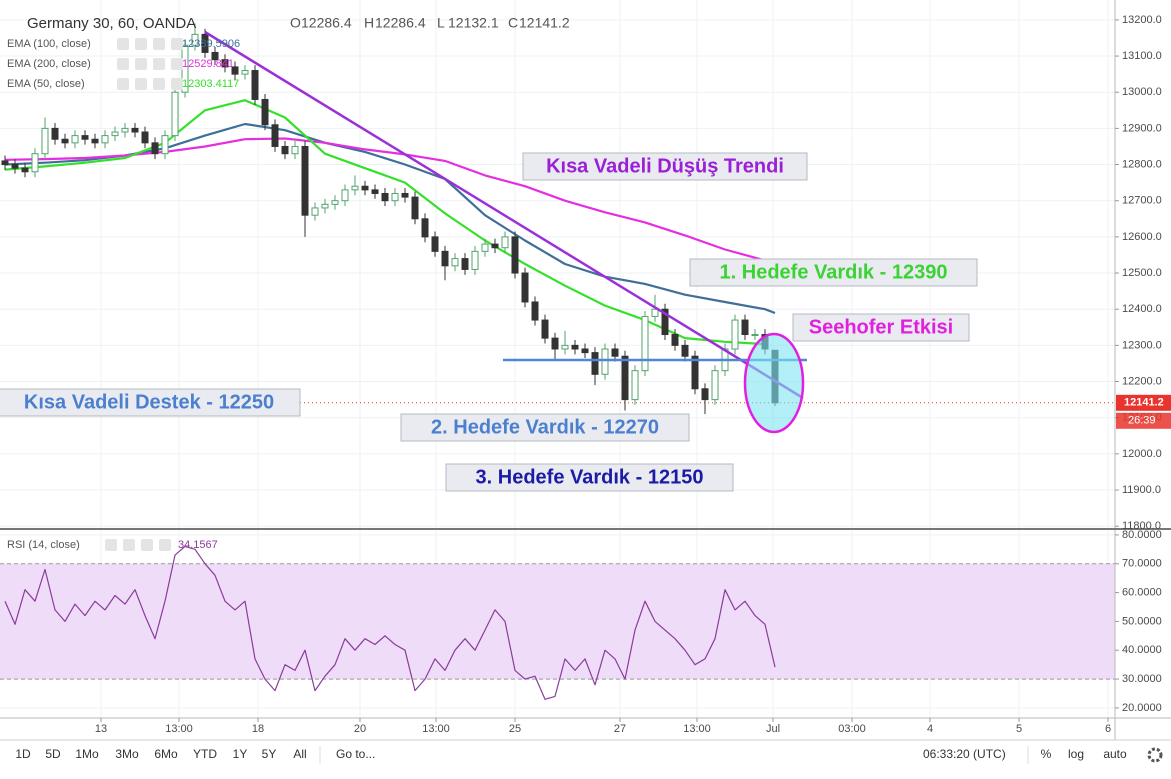 Image resolution: width=1171 pixels, height=779 pixels. Describe the element at coordinates (774, 383) in the screenshot. I see `highlight-ellipse` at that location.